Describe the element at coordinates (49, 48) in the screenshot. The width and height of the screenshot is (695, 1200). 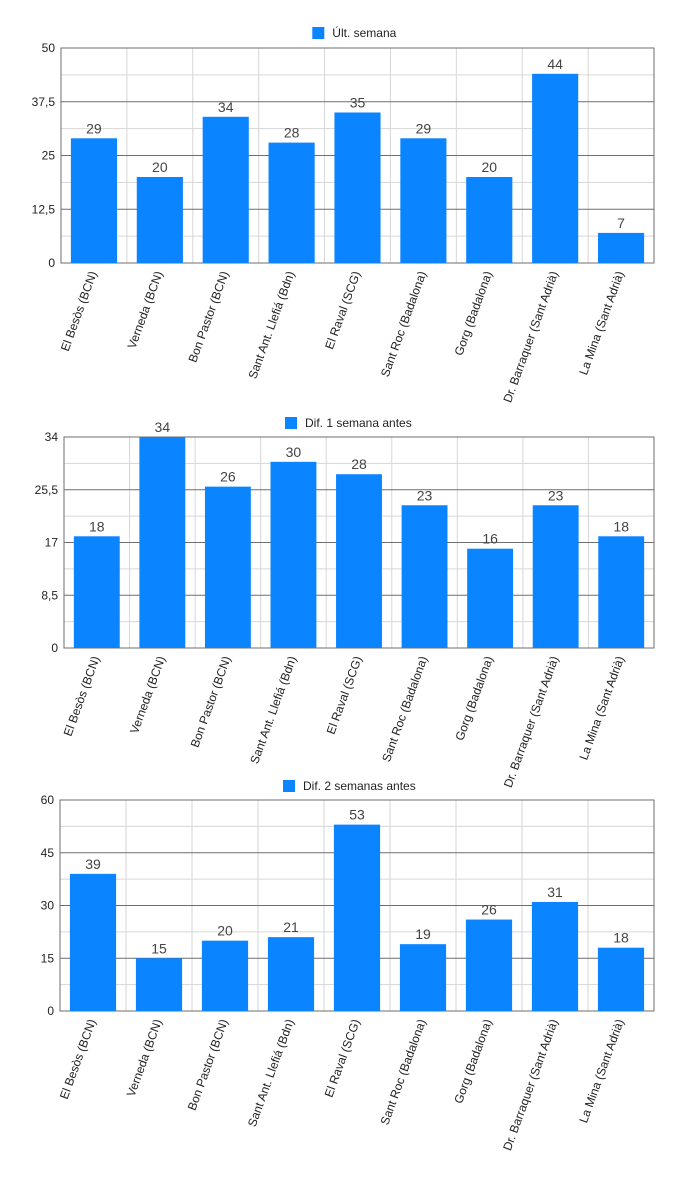
I see `y-tick-label: 50` at that location.